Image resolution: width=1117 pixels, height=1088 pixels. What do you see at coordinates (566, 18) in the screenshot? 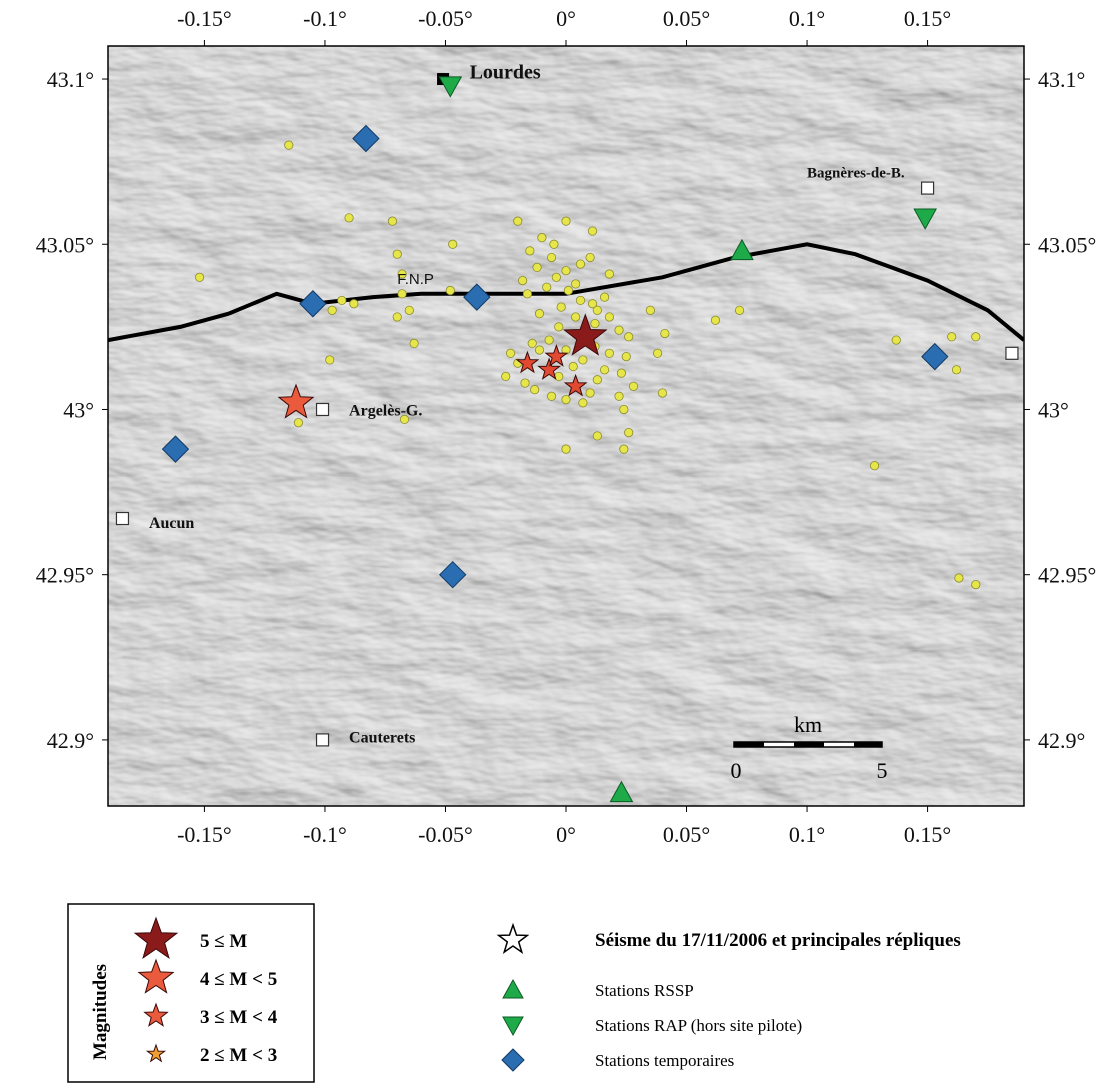
I see `x-tick-label-top: 0°` at bounding box center [566, 18].